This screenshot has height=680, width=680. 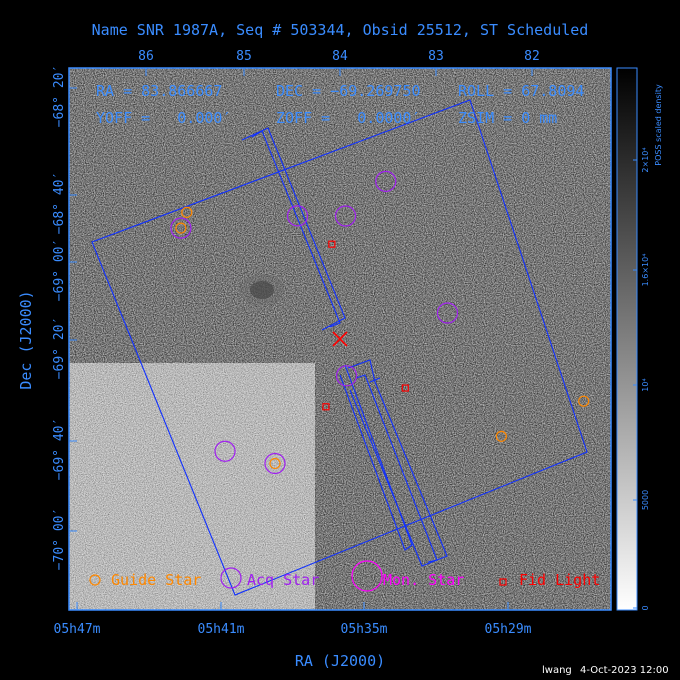 I want to click on left-tick-label: −69° 40′, so click(x=59, y=449).